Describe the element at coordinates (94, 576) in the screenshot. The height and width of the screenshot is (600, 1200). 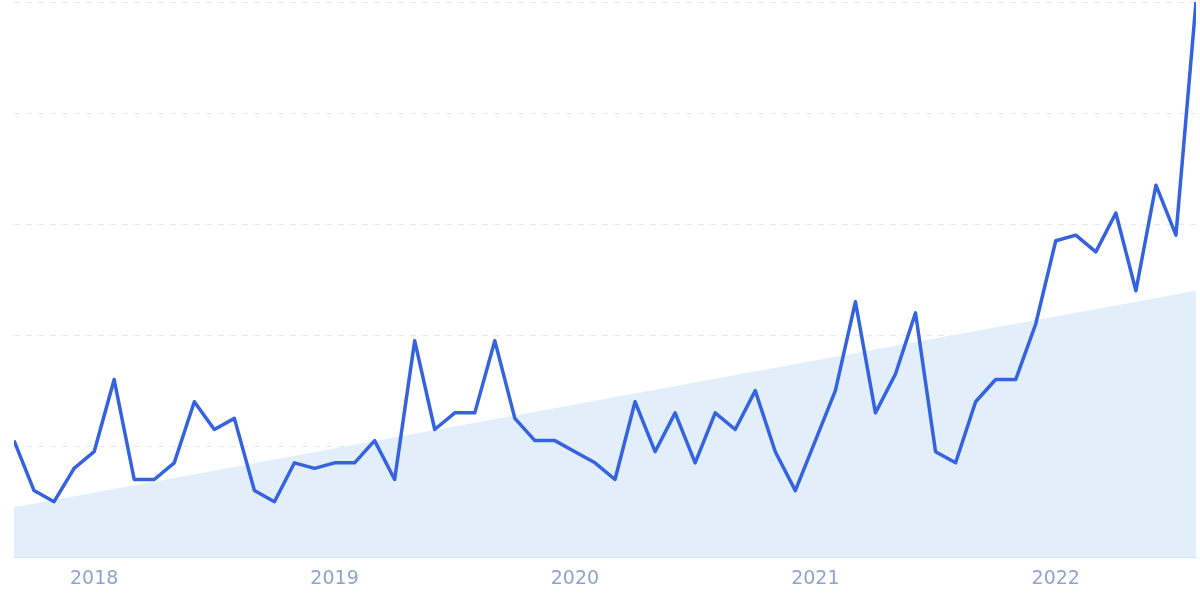
I see `x-tick-label: 2018` at that location.